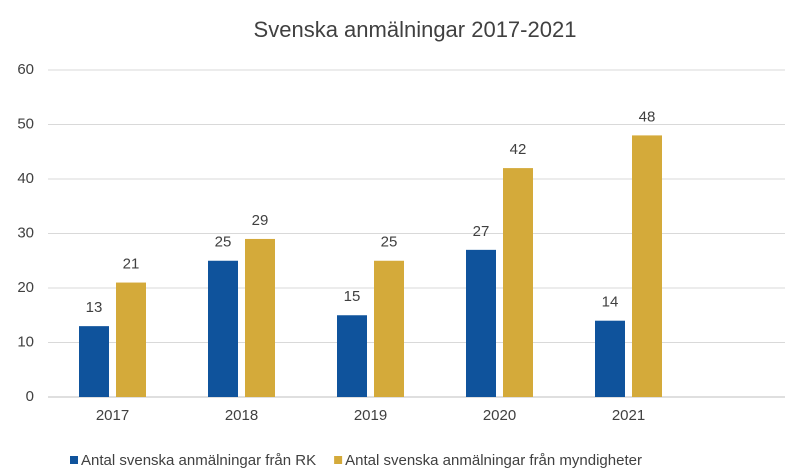 The image size is (809, 468). I want to click on data-label: 29, so click(260, 220).